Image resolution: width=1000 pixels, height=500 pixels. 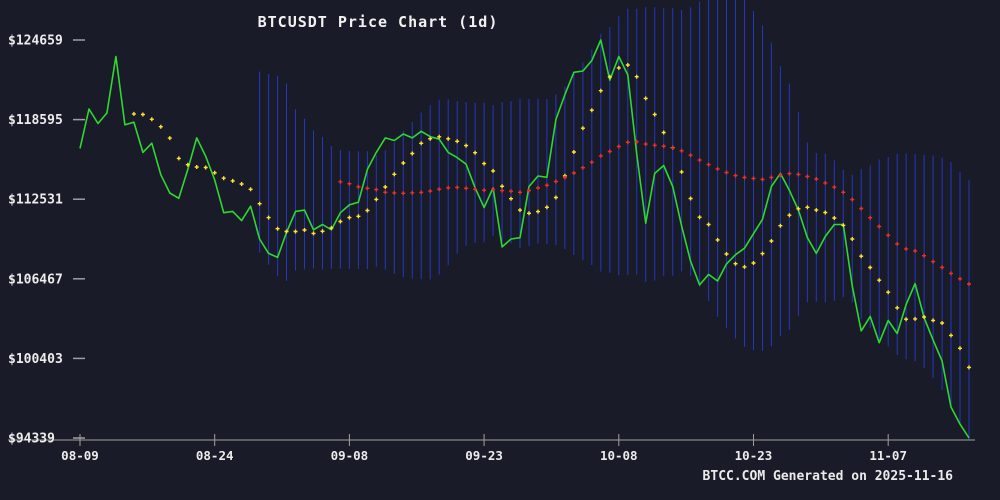 What do you see at coordinates (619, 455) in the screenshot?
I see `x-tick-label: 10-08` at bounding box center [619, 455].